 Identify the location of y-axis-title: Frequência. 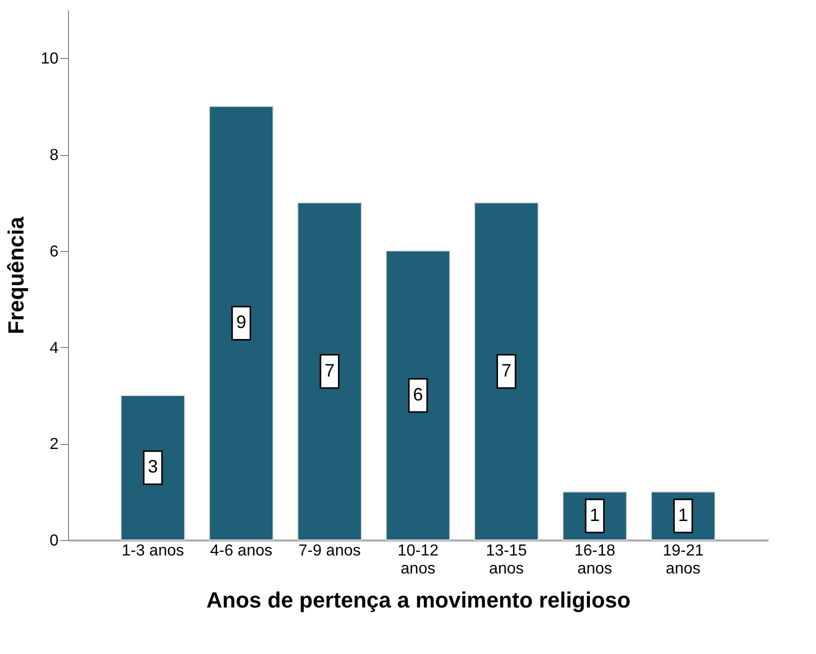
(16, 275).